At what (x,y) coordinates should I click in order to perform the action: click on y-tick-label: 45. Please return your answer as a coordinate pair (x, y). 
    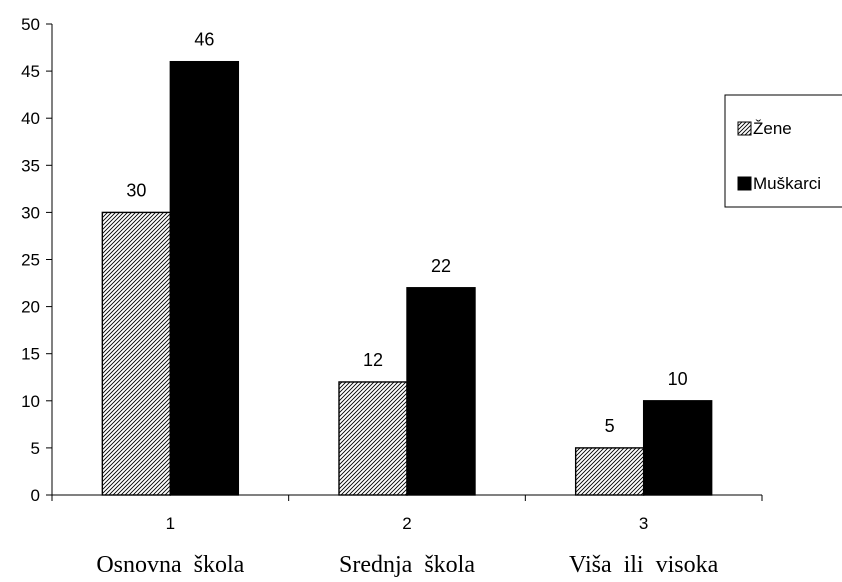
    Looking at the image, I should click on (30, 71).